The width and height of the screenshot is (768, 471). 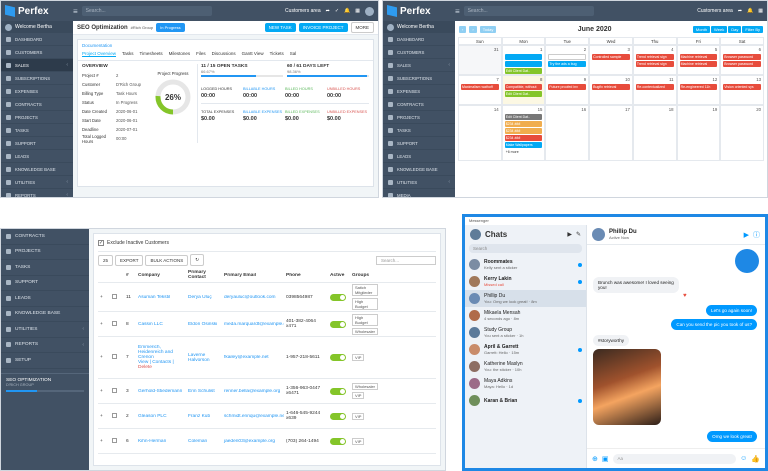 I want to click on sidebar-item-sales: SALES ‹, so click(x=37, y=65).